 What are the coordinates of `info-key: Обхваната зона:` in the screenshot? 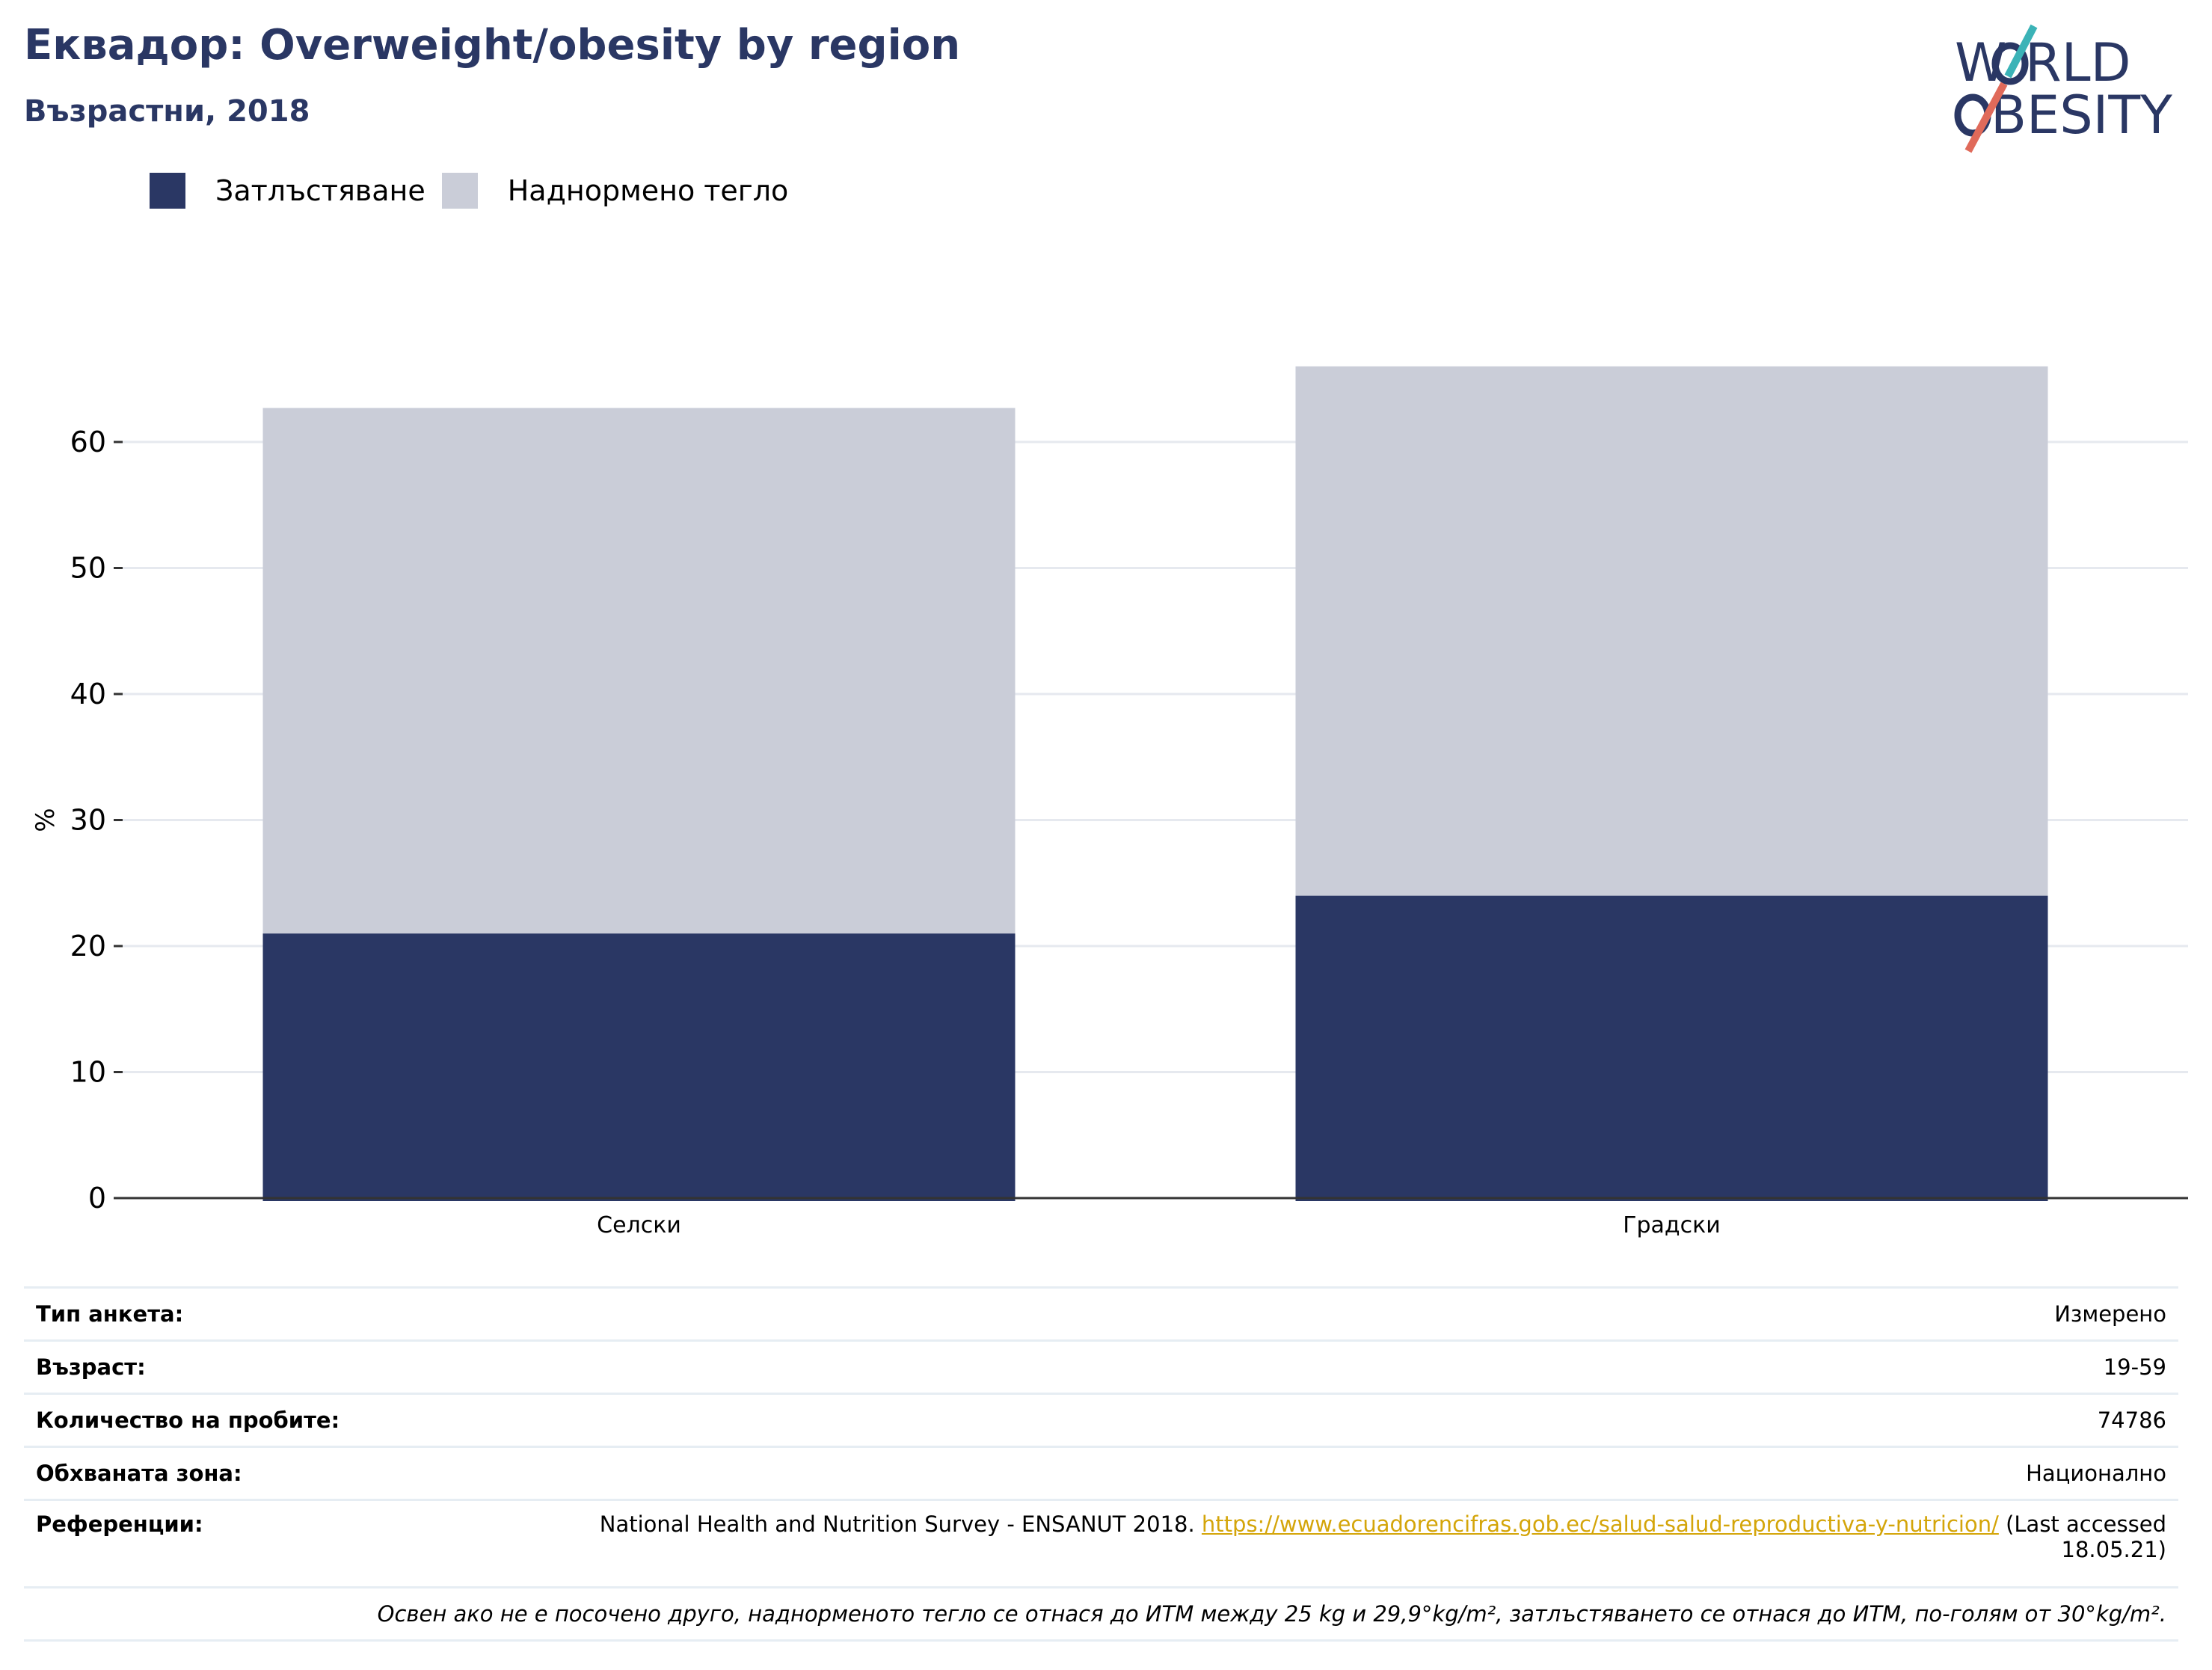 It's located at (297, 1473).